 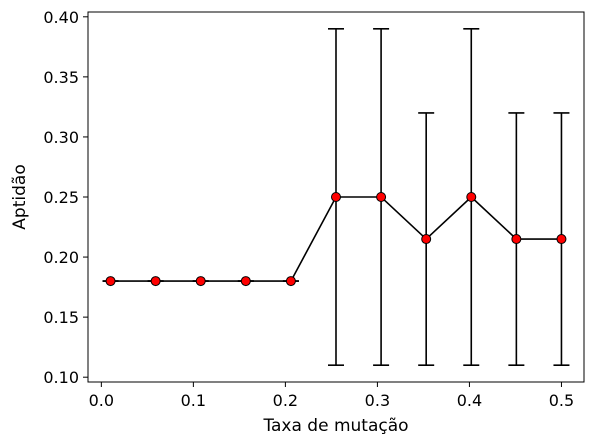 What do you see at coordinates (61, 137) in the screenshot?
I see `y-tick-label: 0.30` at bounding box center [61, 137].